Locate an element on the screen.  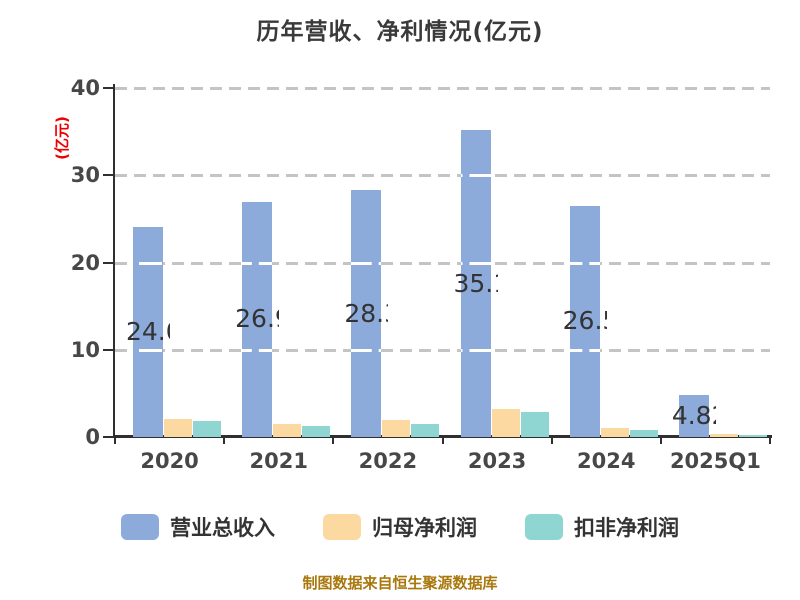
x-tick-label-2023: 2023 is located at coordinates (497, 461).